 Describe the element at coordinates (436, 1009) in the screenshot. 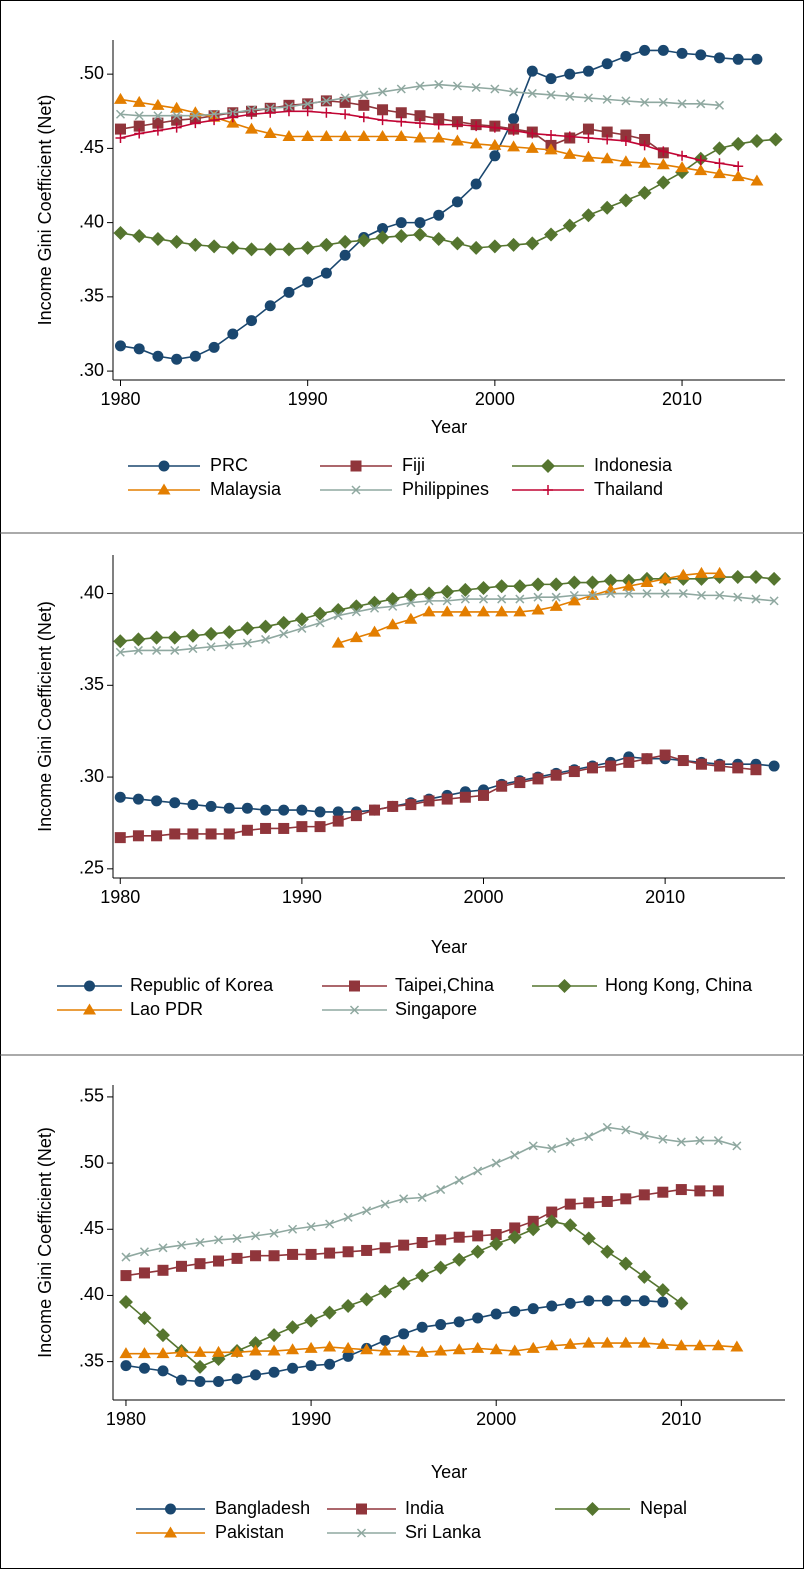

I see `legend-label: Singapore` at that location.